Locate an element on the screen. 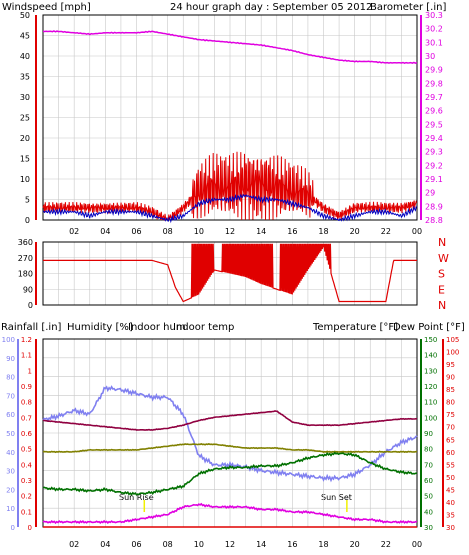 The width and height of the screenshot is (469, 555). series-wind-direction is located at coordinates (230, 273).